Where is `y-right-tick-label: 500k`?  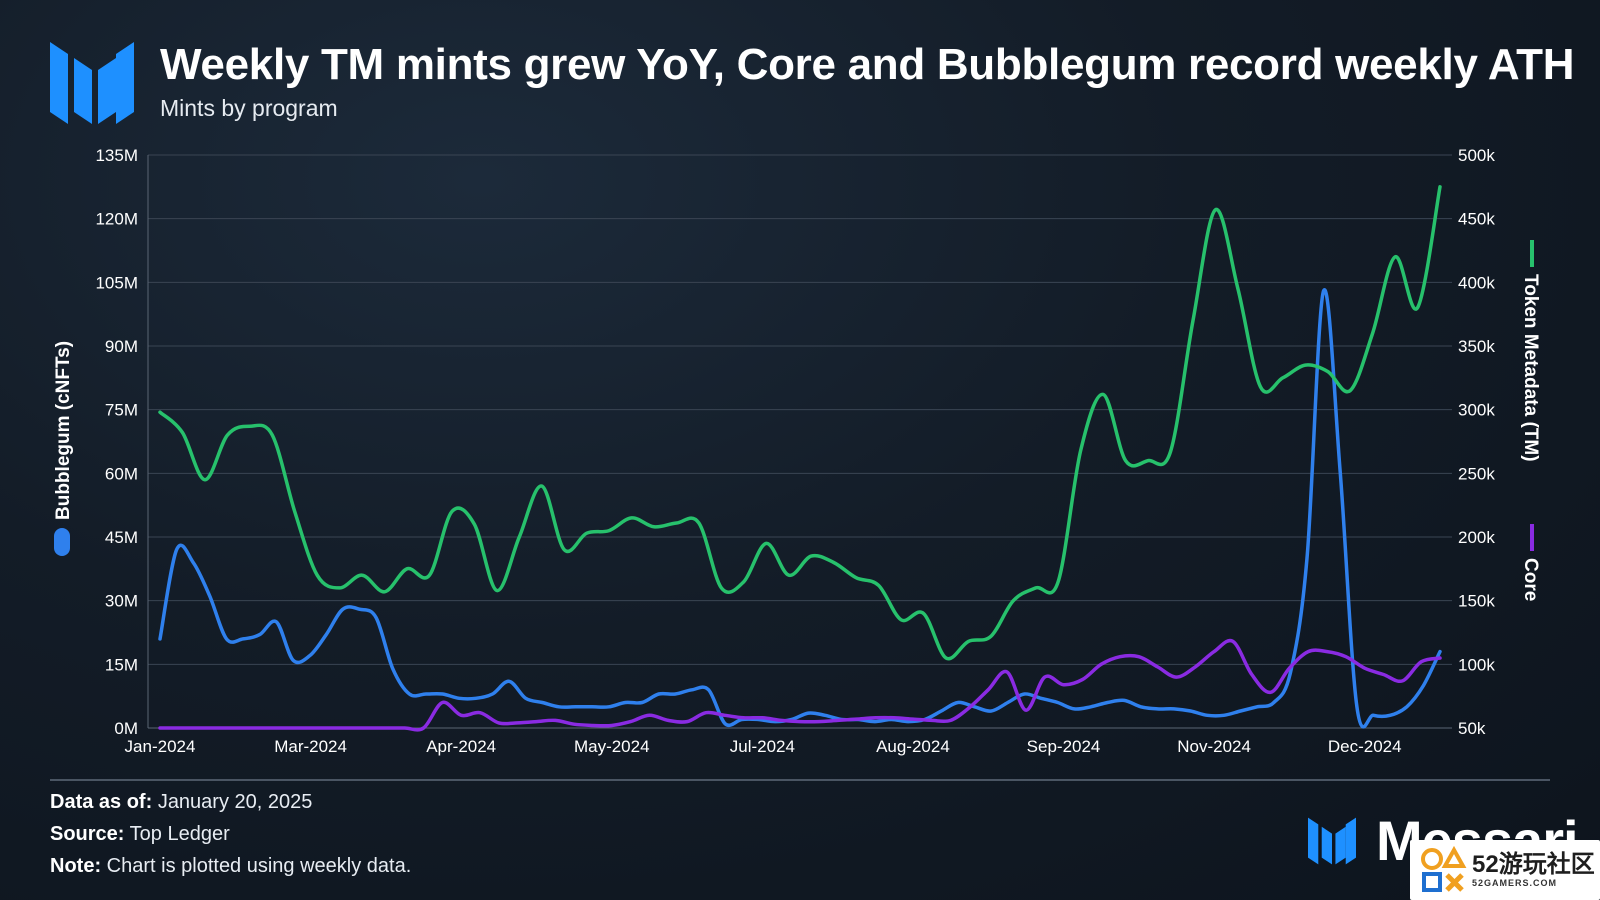
y-right-tick-label: 500k is located at coordinates (1476, 155).